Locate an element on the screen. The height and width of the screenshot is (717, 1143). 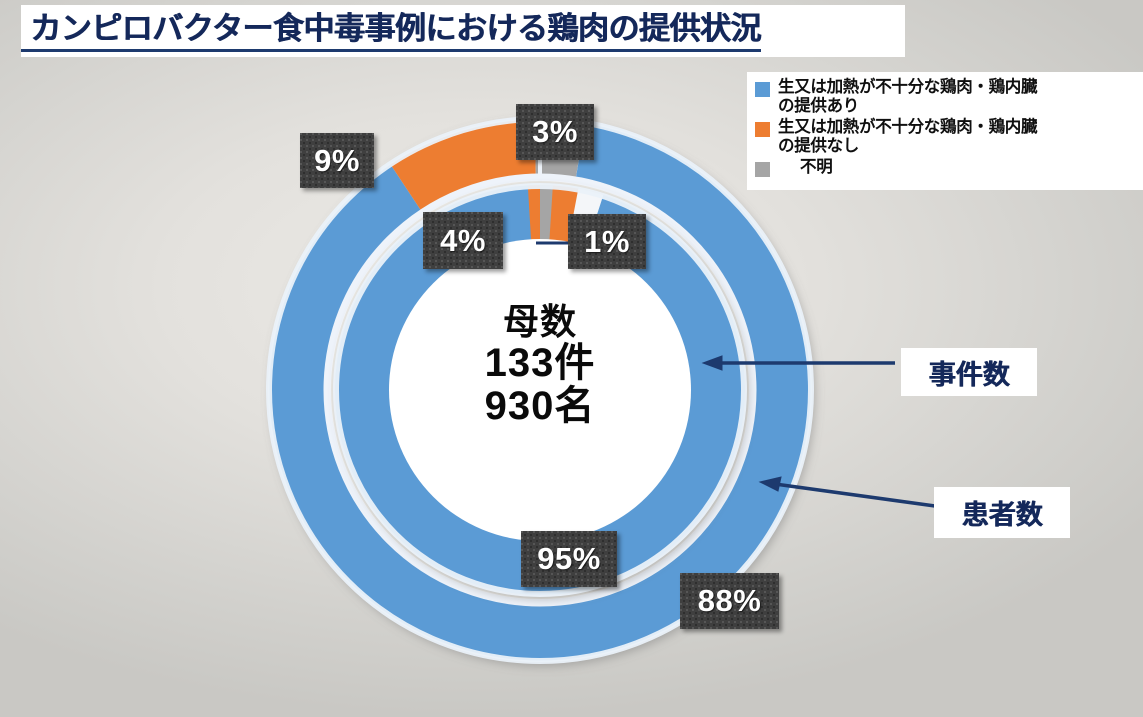
page-title-text: カンピロバクター食中毒事例における鶏肉の提供状況 is located at coordinates (391, 31).